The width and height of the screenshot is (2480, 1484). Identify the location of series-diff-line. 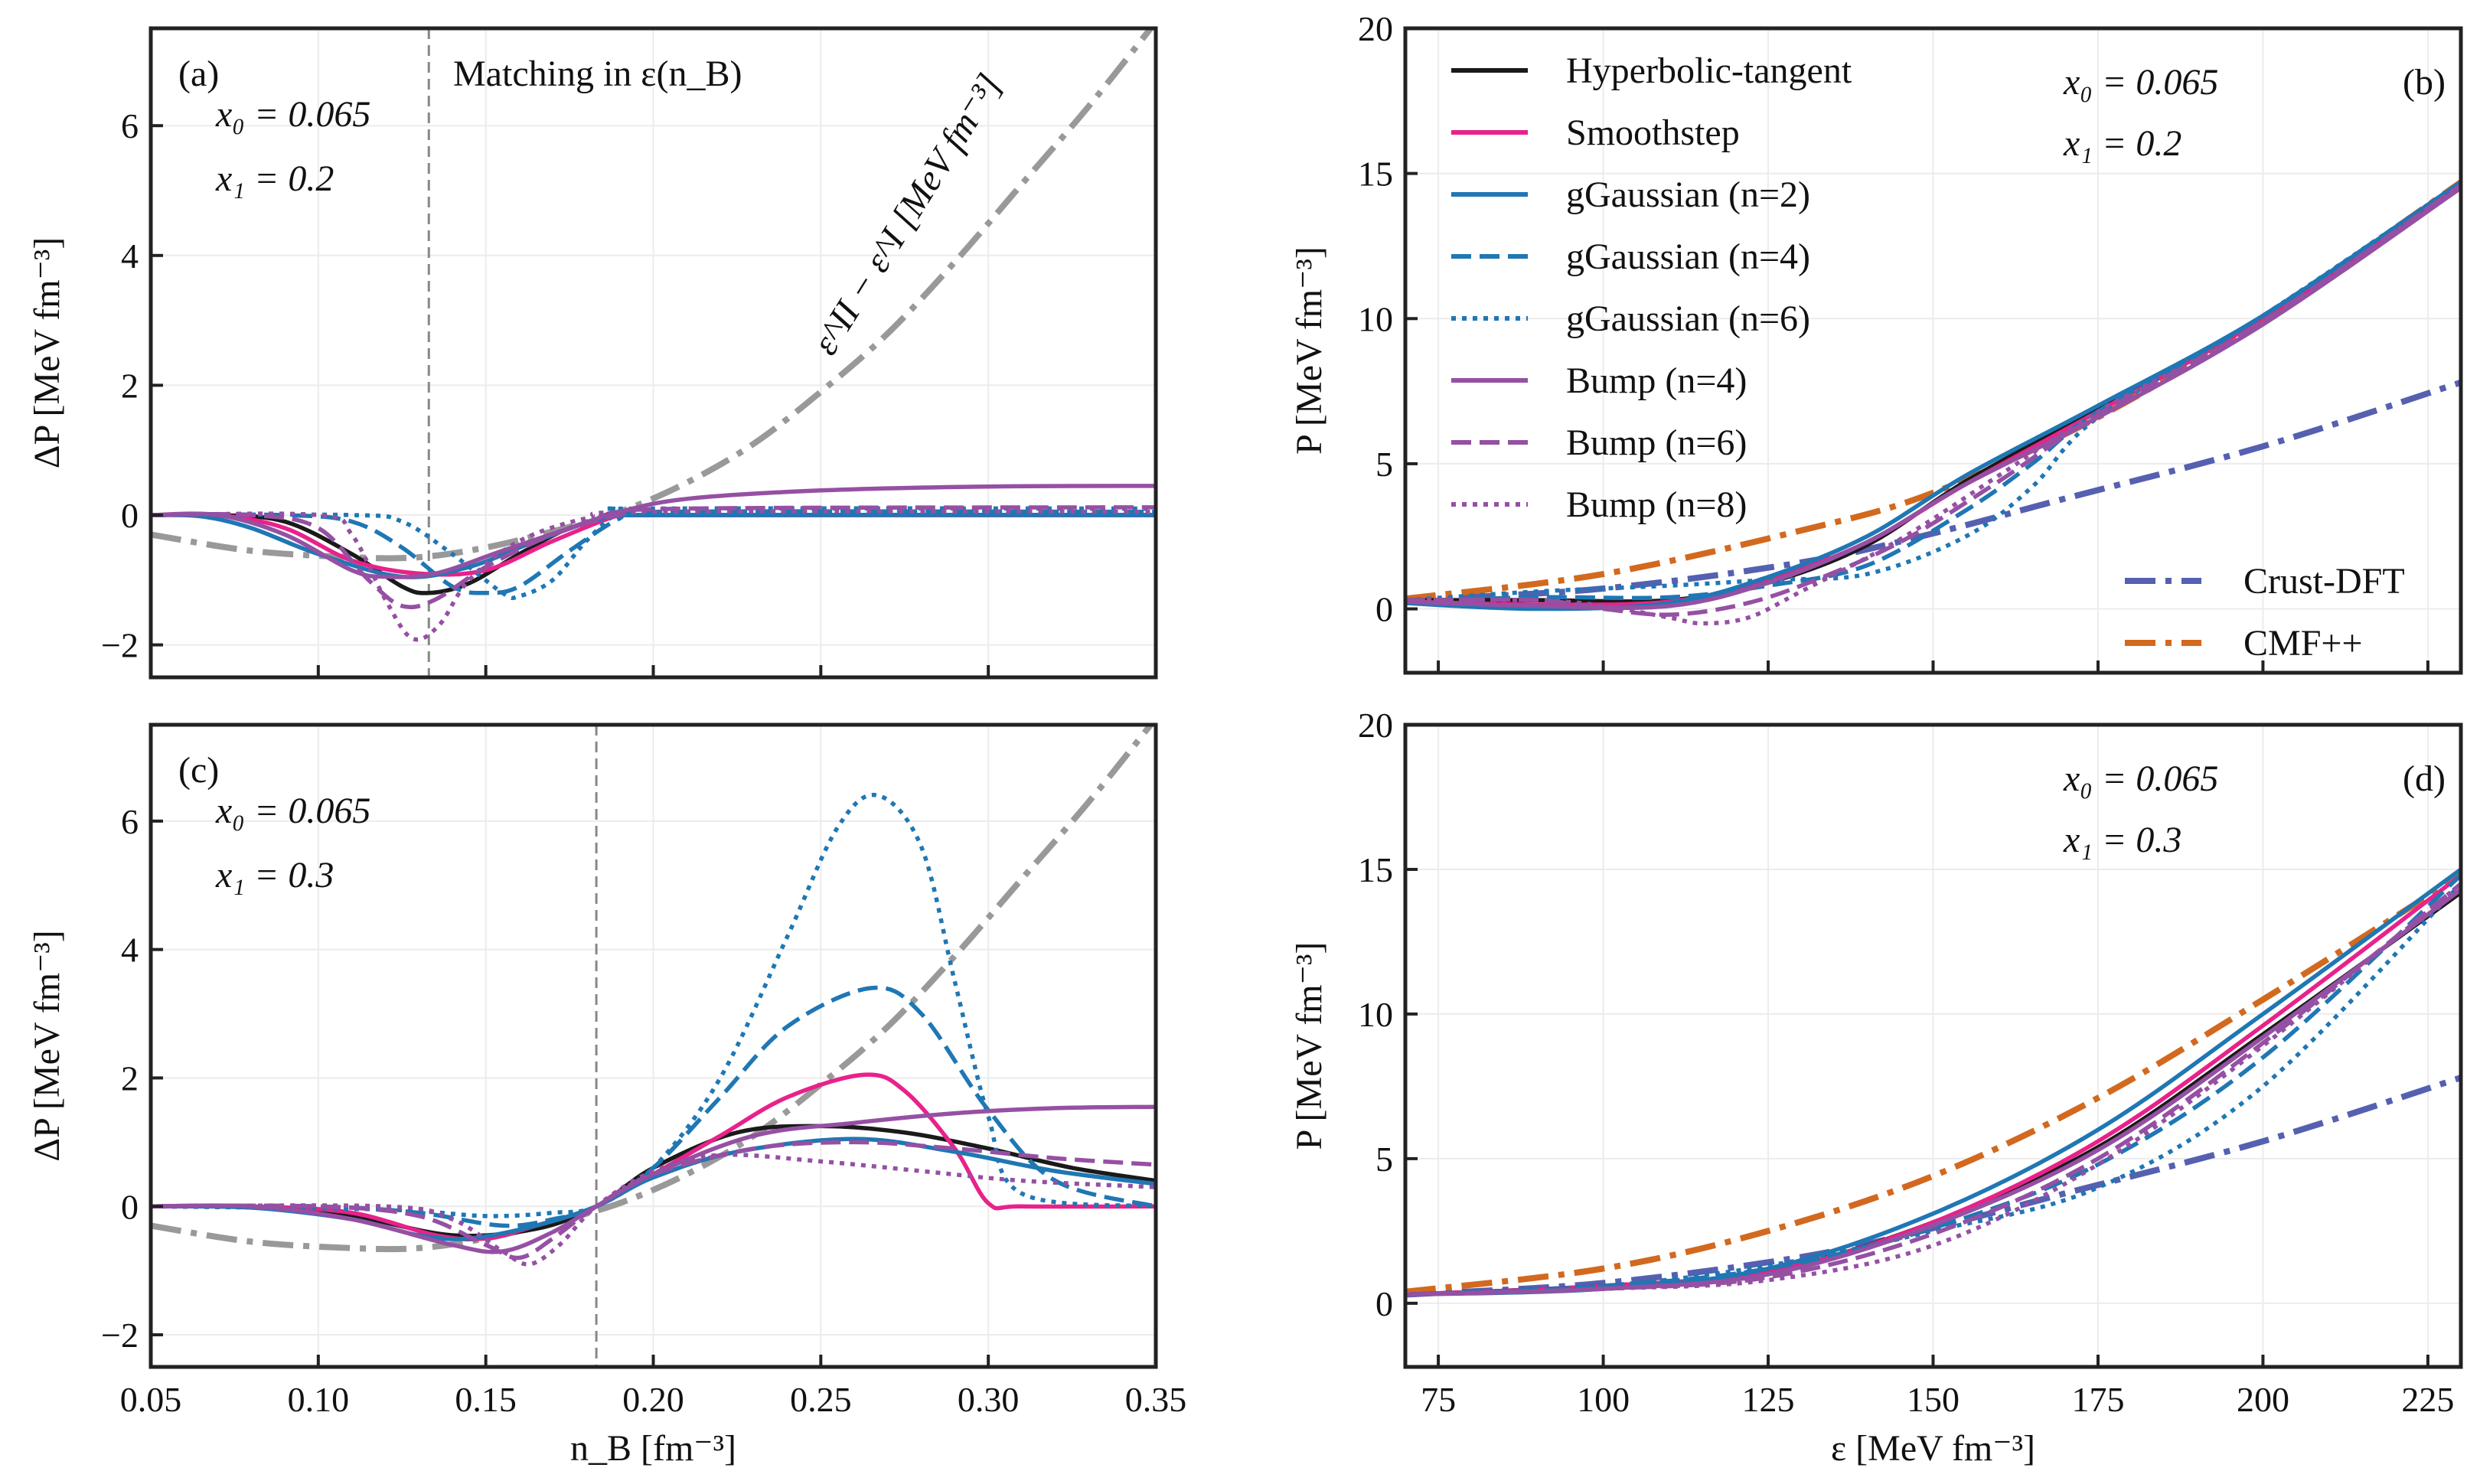
(653, 989).